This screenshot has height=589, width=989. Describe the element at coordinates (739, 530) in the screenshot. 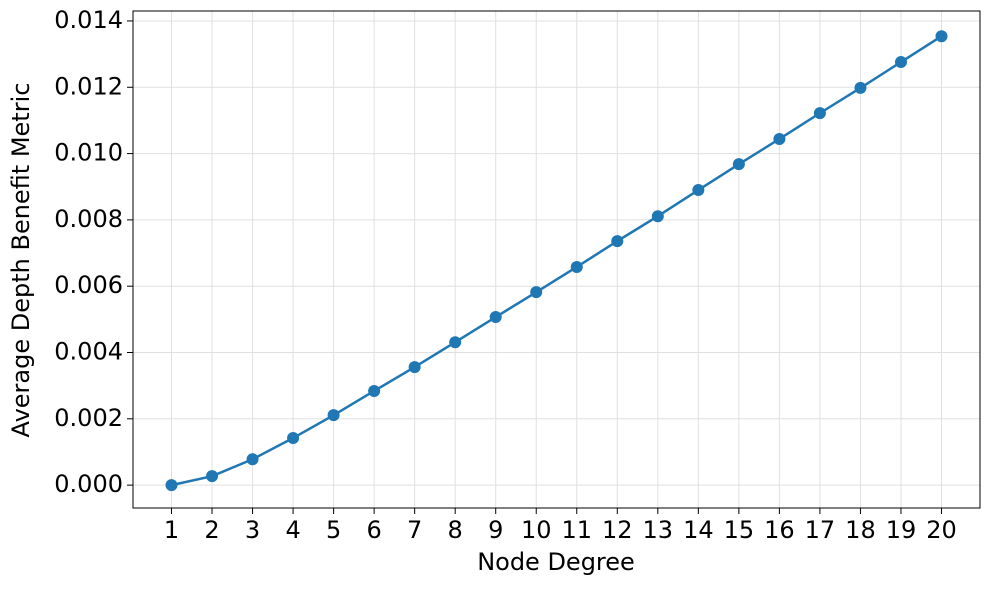

I see `x-tick-label: 15` at that location.